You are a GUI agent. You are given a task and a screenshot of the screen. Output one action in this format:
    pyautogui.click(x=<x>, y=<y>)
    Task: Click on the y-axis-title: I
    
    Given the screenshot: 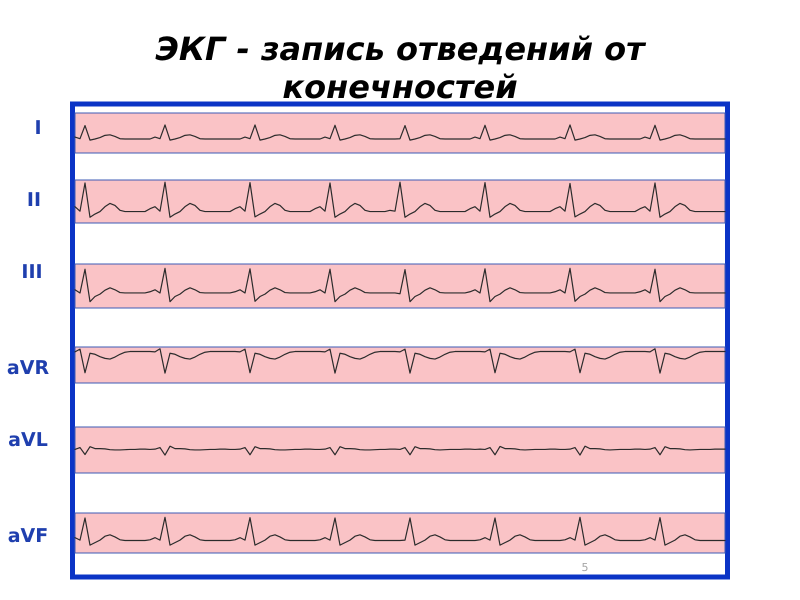 What is the action you would take?
    pyautogui.click(x=38, y=128)
    